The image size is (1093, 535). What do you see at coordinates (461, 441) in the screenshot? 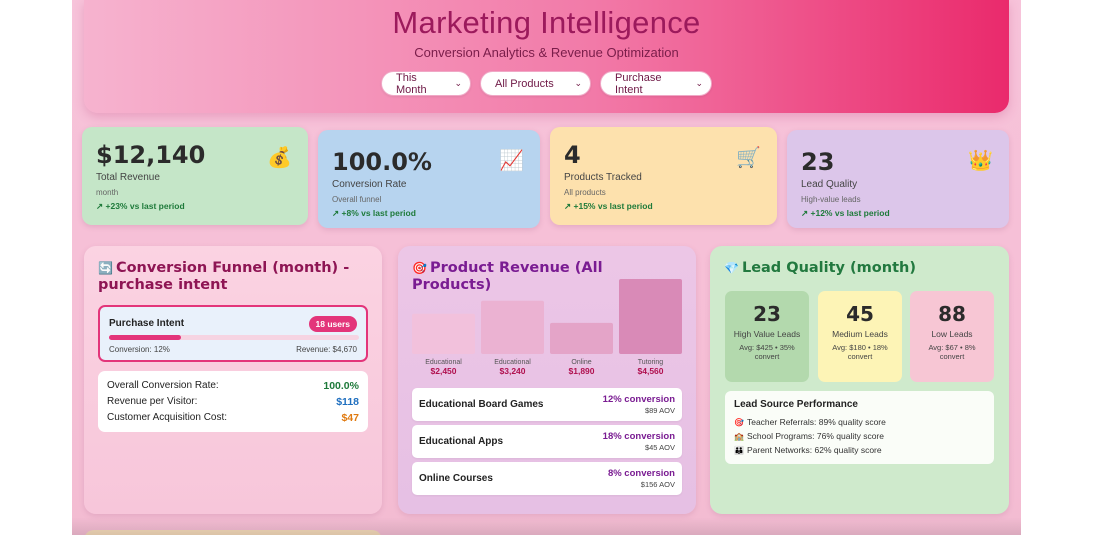
I see `product-name: Educational Apps` at bounding box center [461, 441].